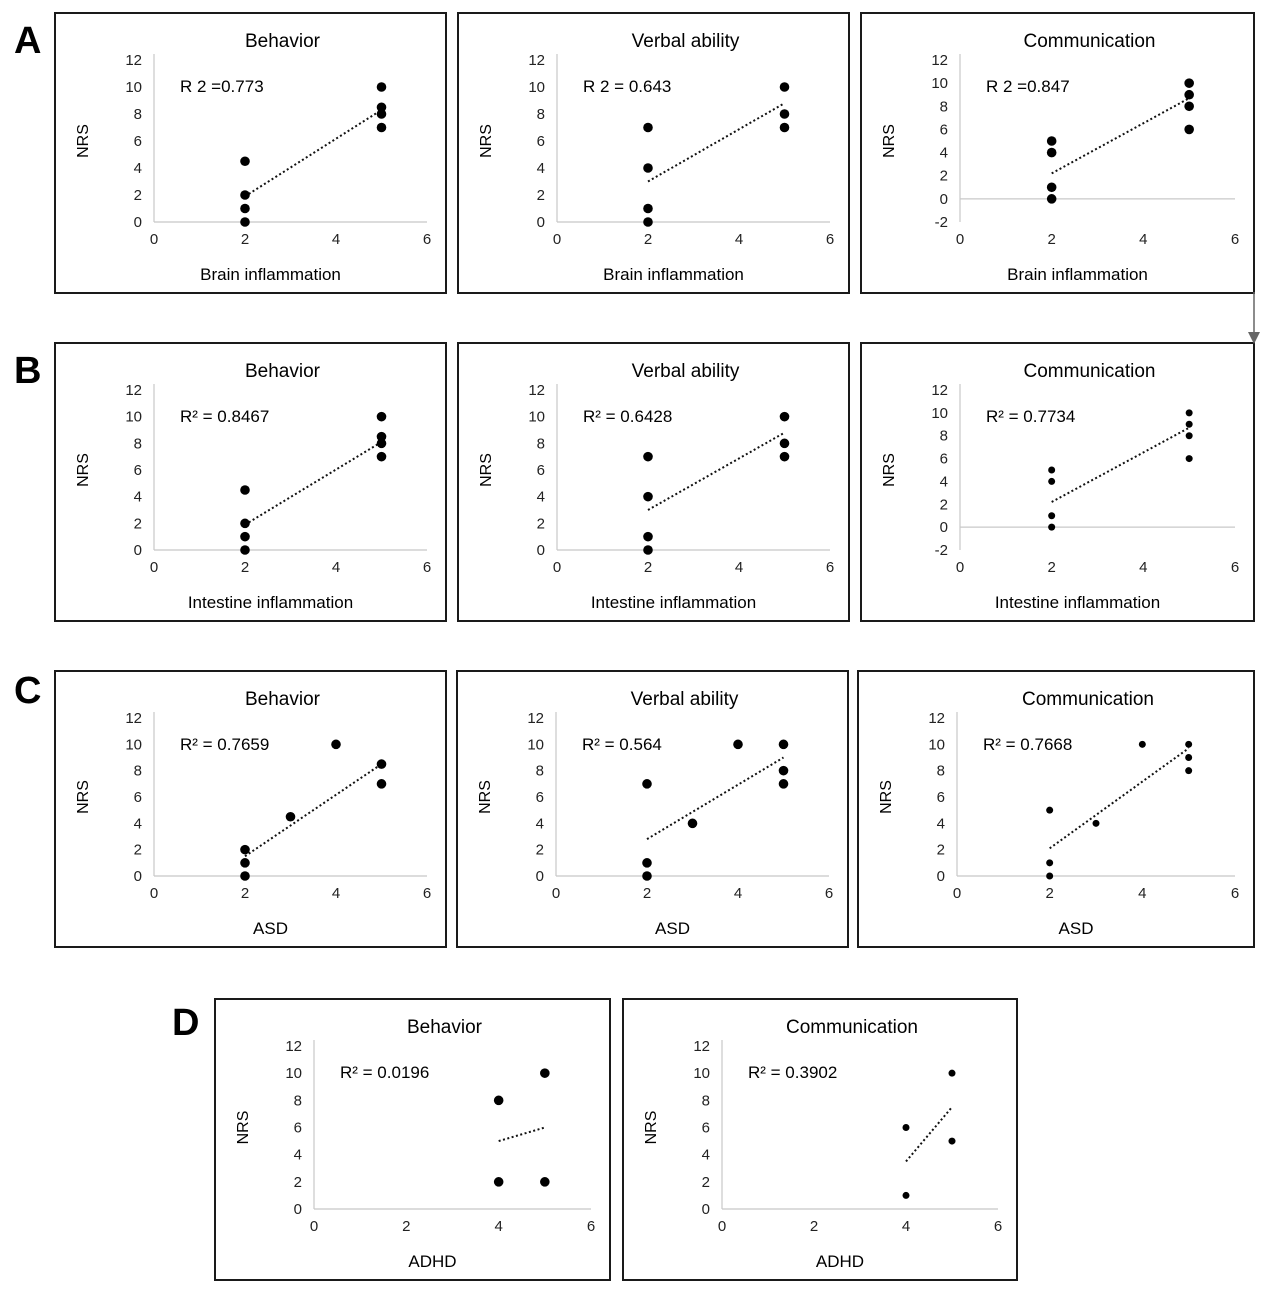  I want to click on r-squared-label: R 2 = 0.643, so click(627, 86).